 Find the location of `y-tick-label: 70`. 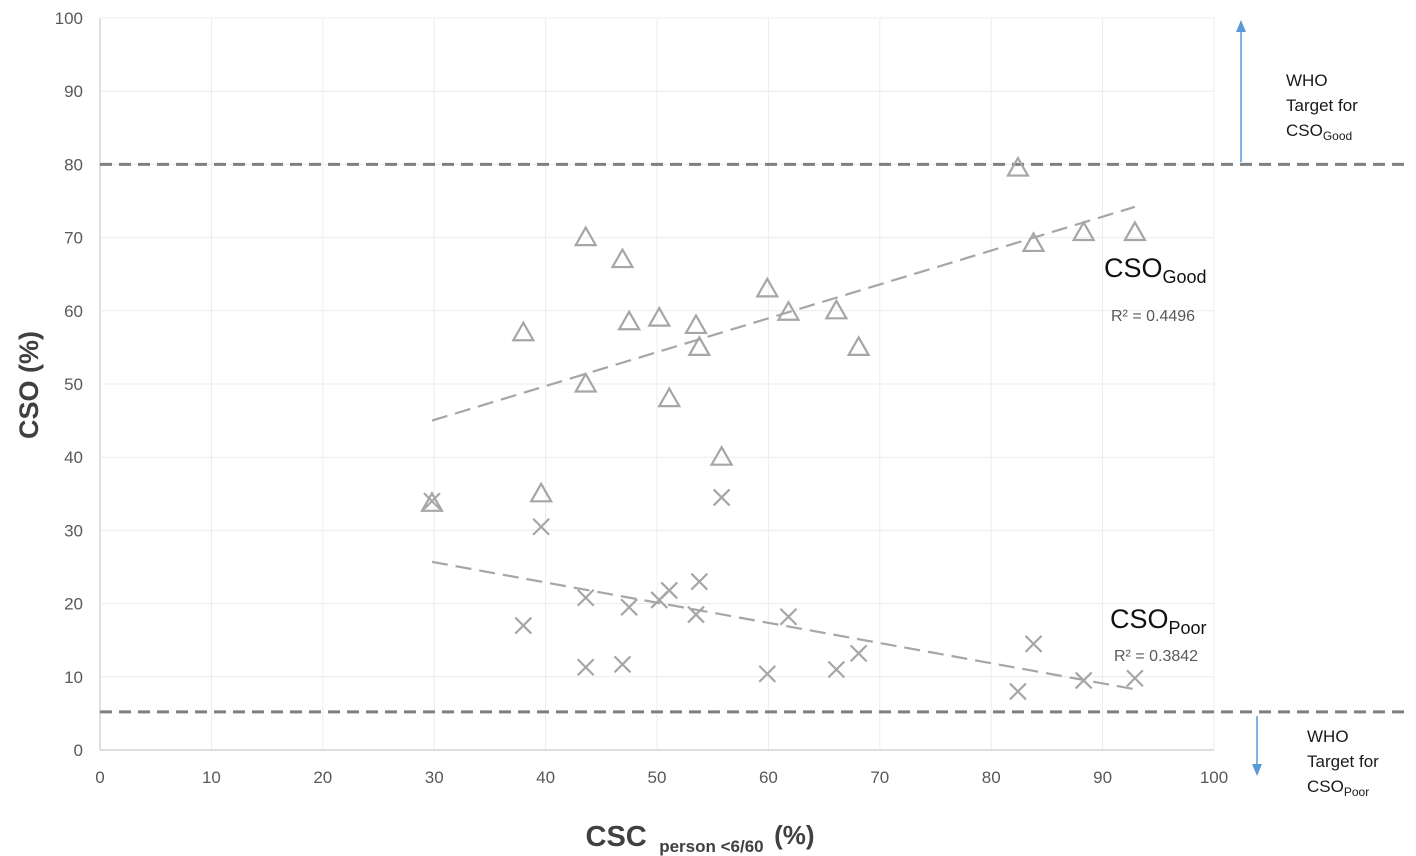

y-tick-label: 70 is located at coordinates (73, 238).